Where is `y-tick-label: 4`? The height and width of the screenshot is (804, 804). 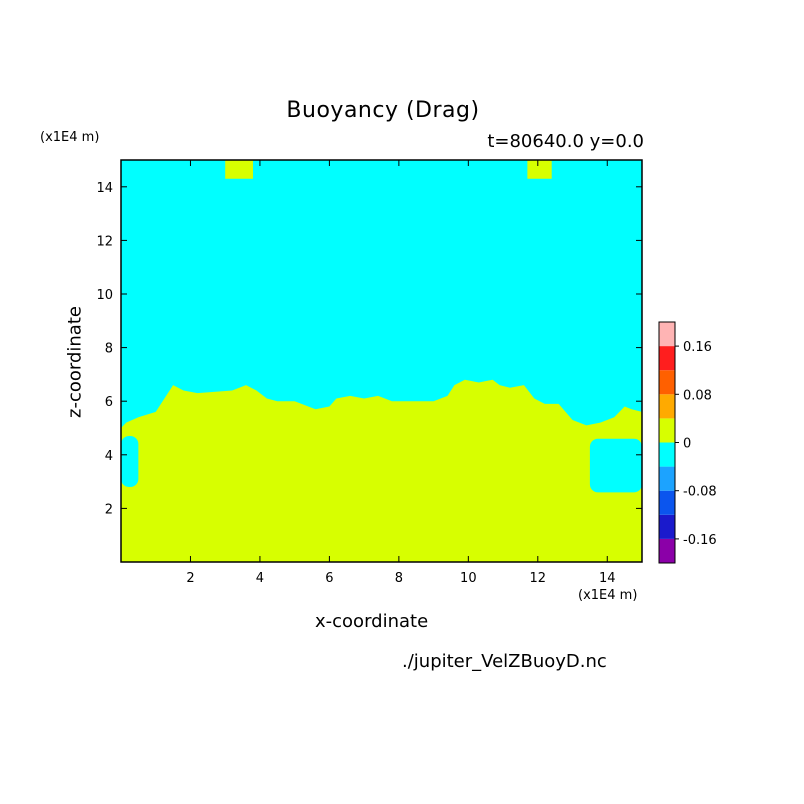 y-tick-label: 4 is located at coordinates (109, 456).